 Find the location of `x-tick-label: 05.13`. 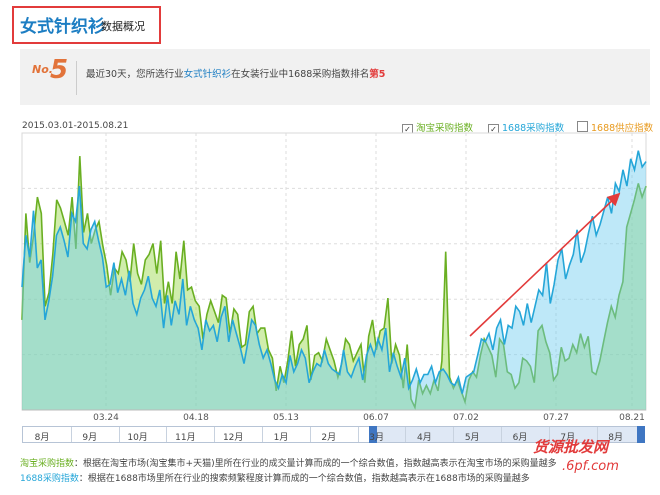

x-tick-label: 05.13 is located at coordinates (286, 418).